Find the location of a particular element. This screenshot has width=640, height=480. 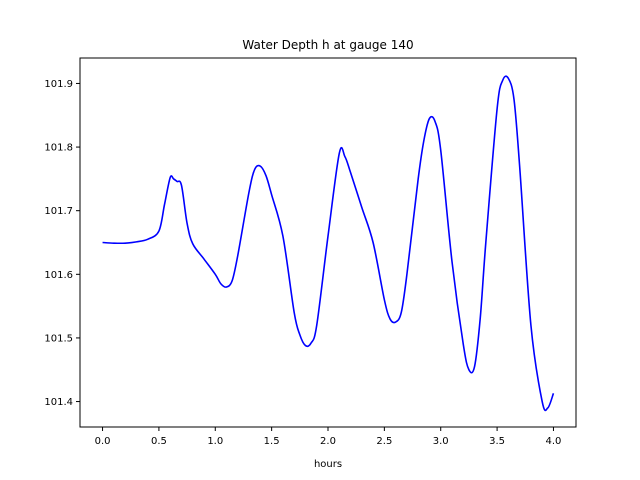

x-tick-label: 1.0 is located at coordinates (215, 441).